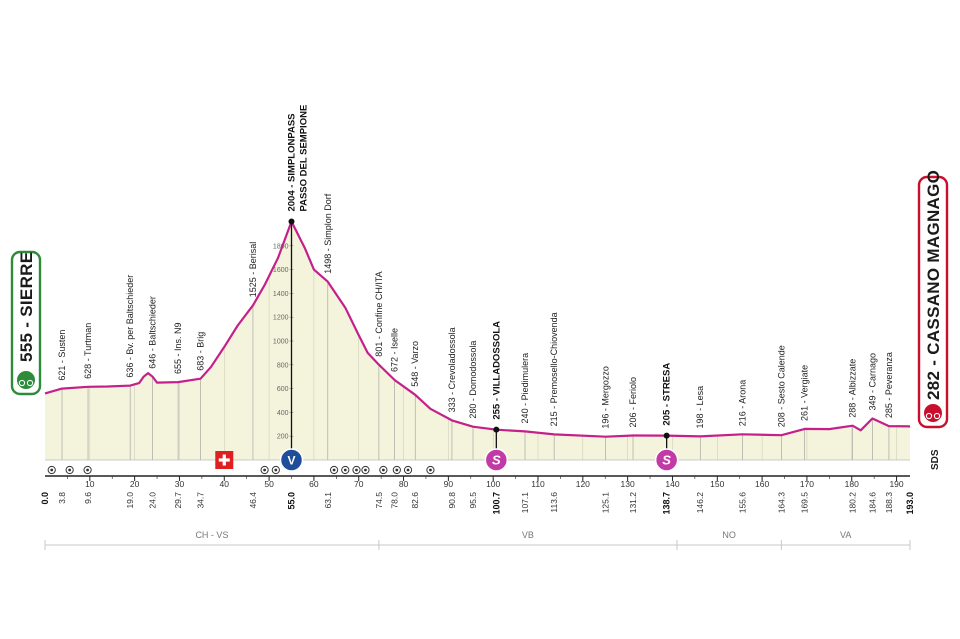 This screenshot has height=639, width=960. I want to click on x-tick-label: 10, so click(90, 484).